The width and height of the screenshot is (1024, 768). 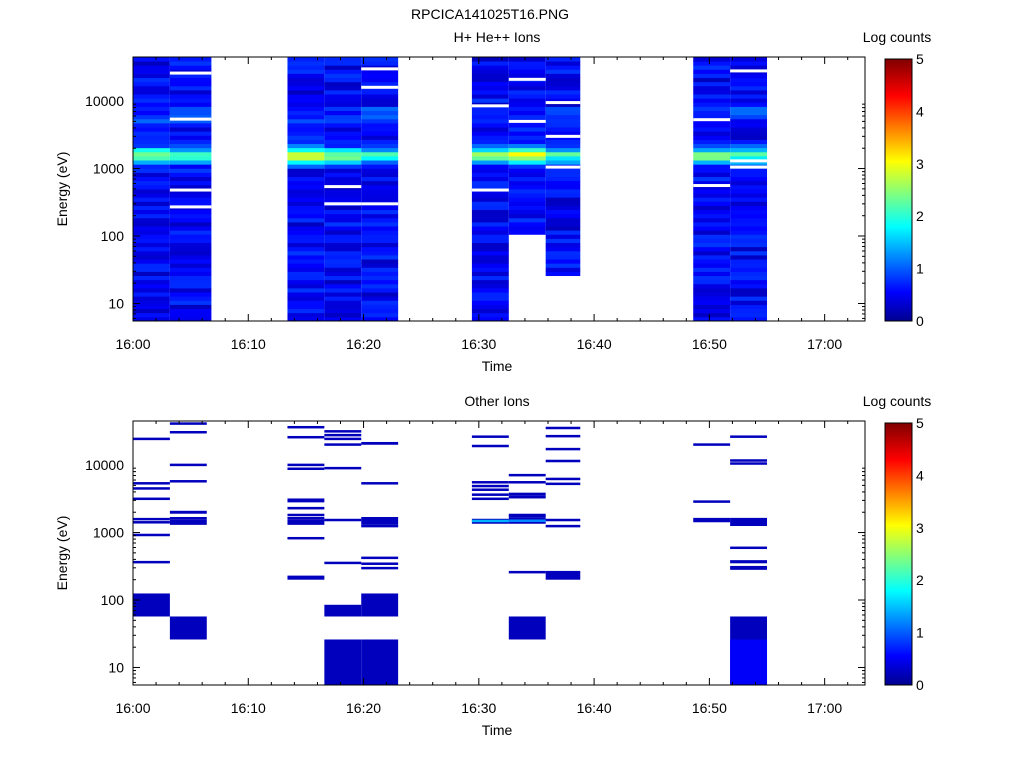 What do you see at coordinates (478, 344) in the screenshot?
I see `x-tick-label: 16:30` at bounding box center [478, 344].